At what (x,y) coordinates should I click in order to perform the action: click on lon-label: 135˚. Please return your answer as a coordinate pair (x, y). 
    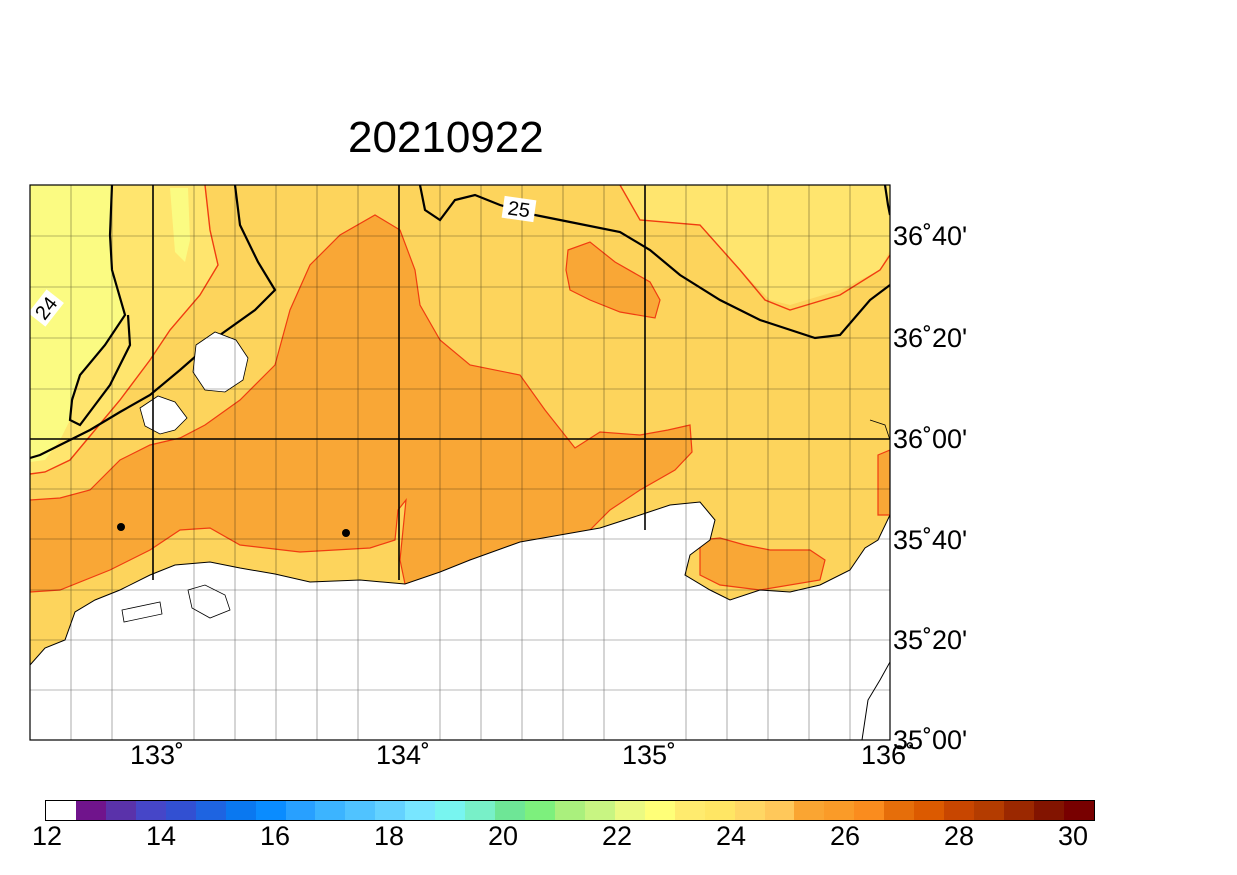
    Looking at the image, I should click on (649, 755).